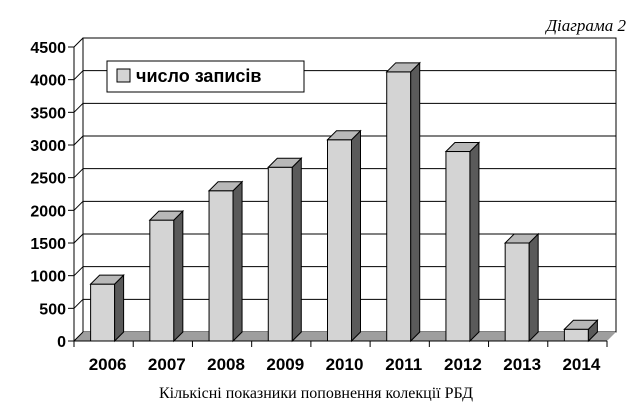 This screenshot has width=632, height=418. I want to click on x-tick-label: 2010, so click(345, 364).